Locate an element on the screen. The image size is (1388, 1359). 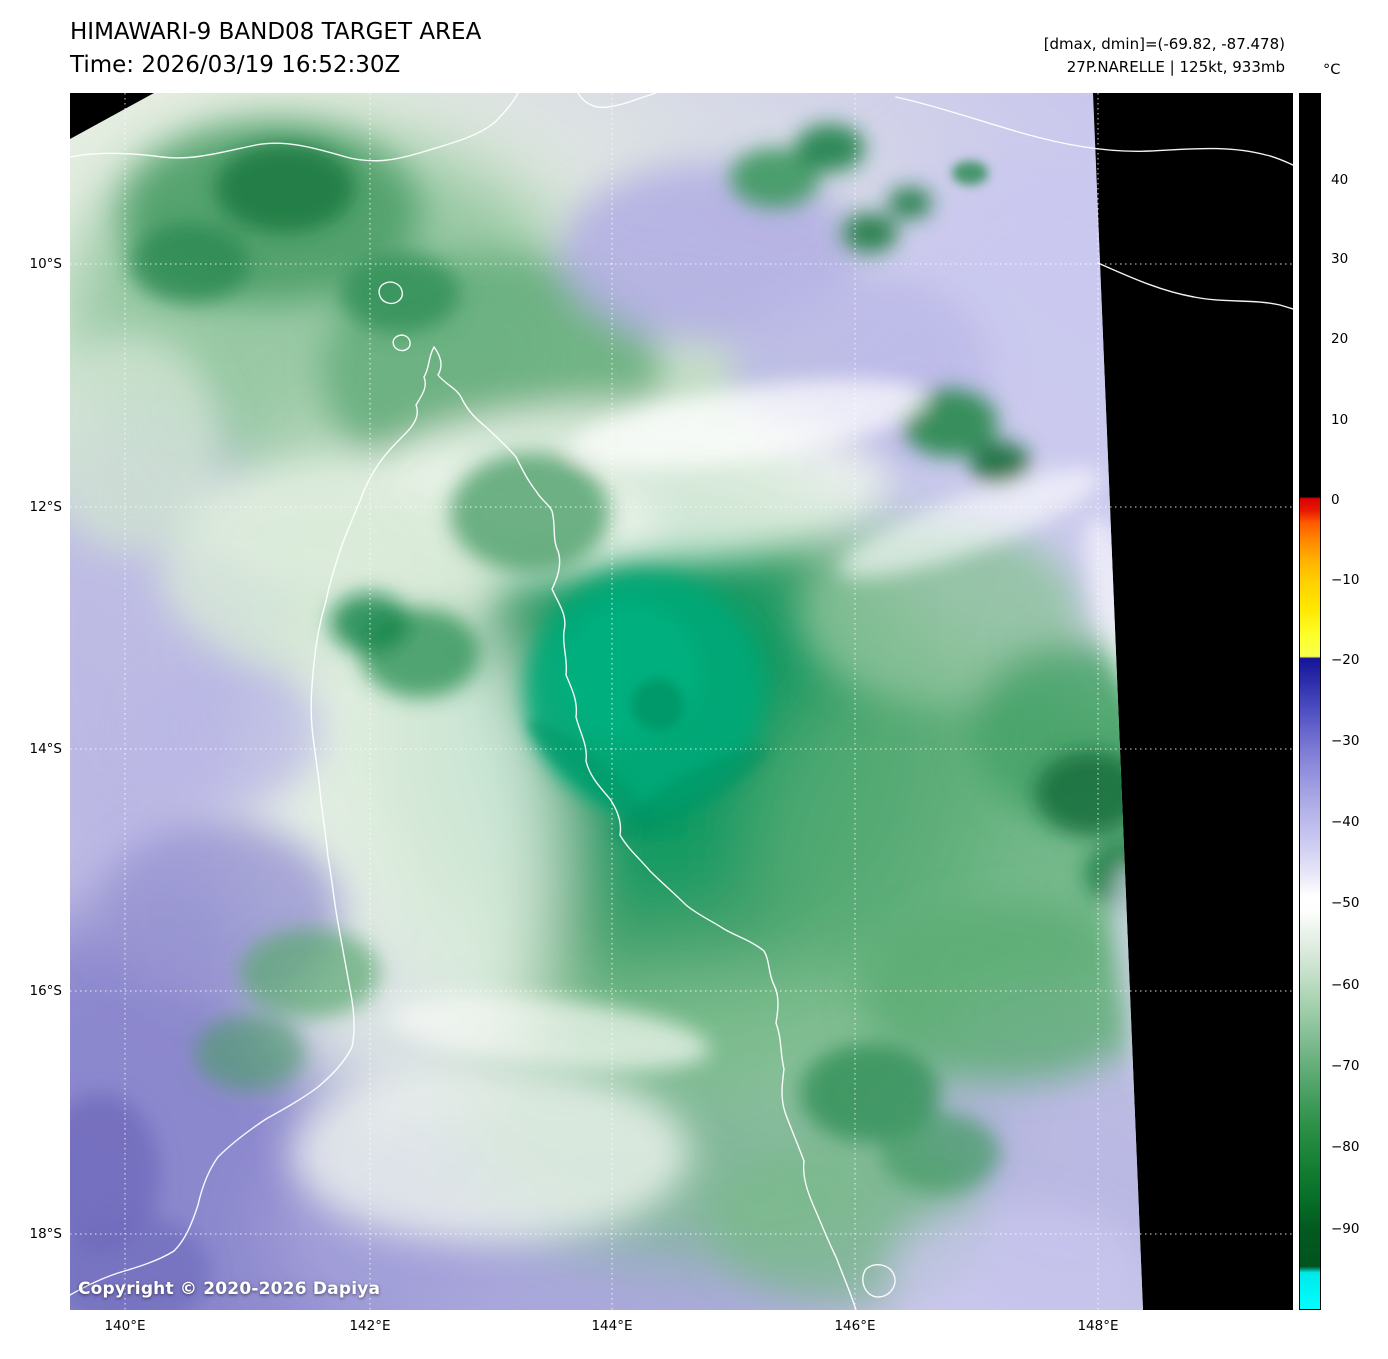
colorbar-tick-m70: −70 is located at coordinates (1345, 1066).